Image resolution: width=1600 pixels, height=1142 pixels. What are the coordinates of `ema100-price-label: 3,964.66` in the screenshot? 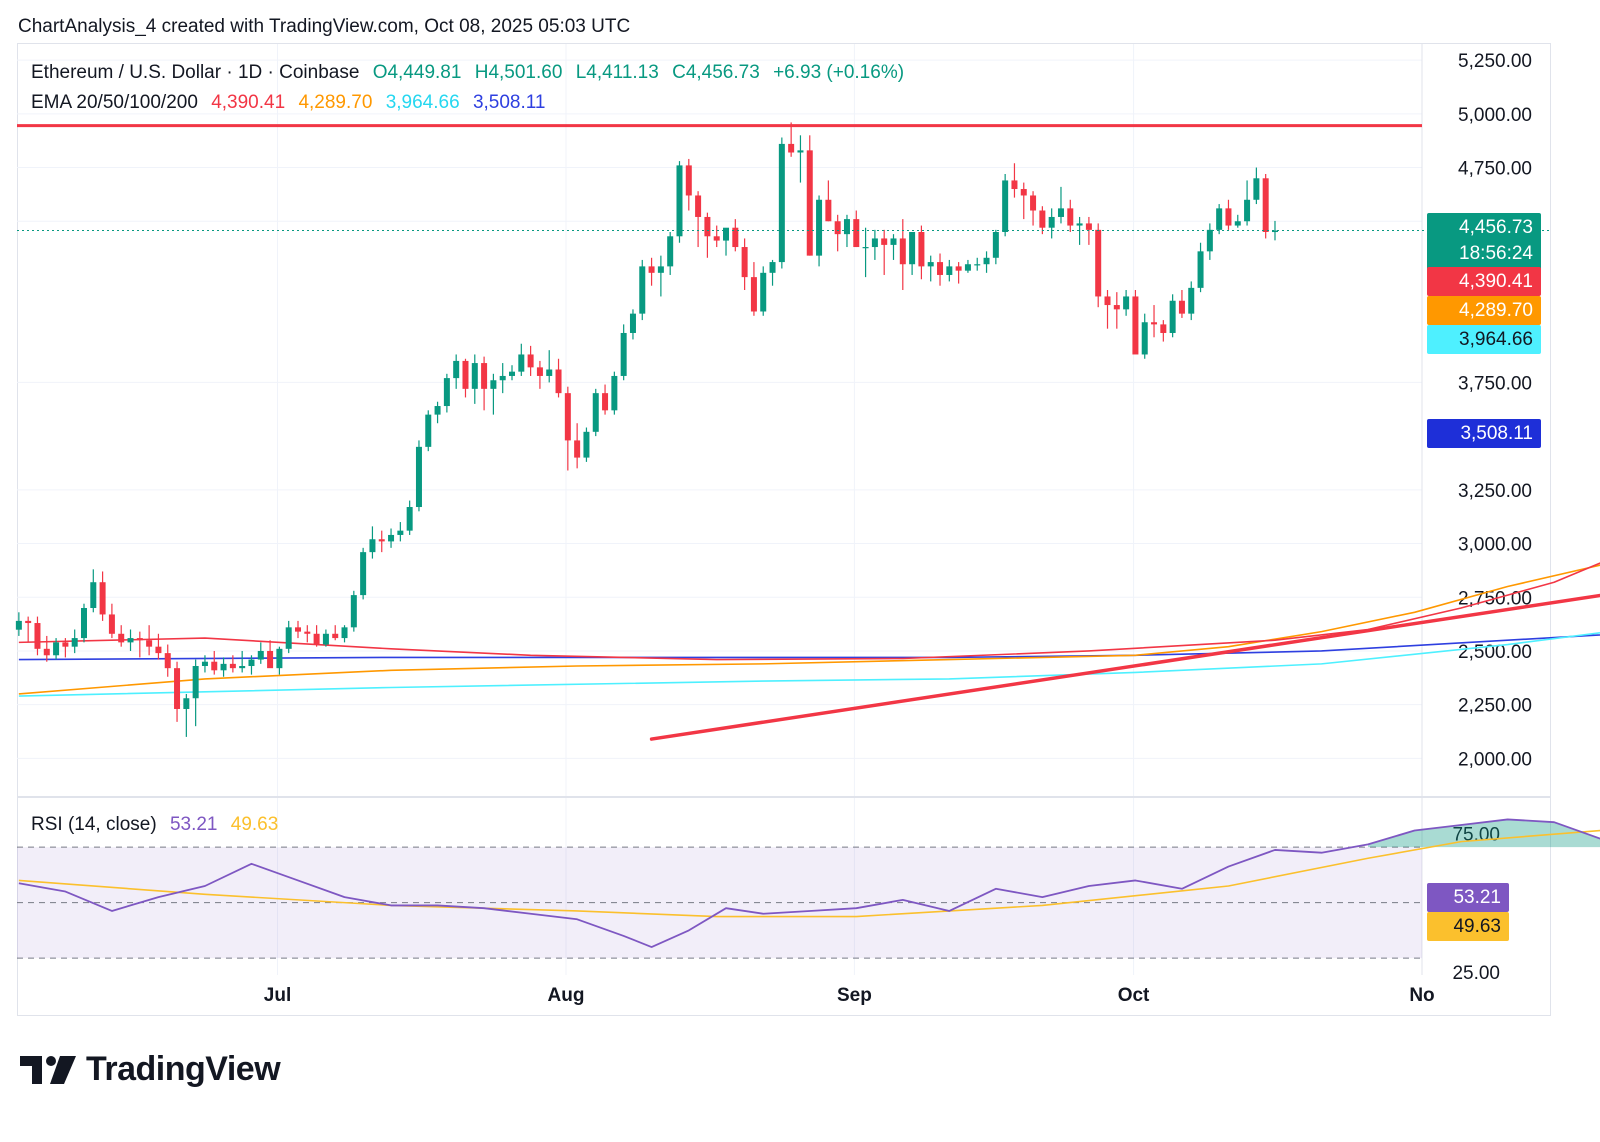 It's located at (1484, 339).